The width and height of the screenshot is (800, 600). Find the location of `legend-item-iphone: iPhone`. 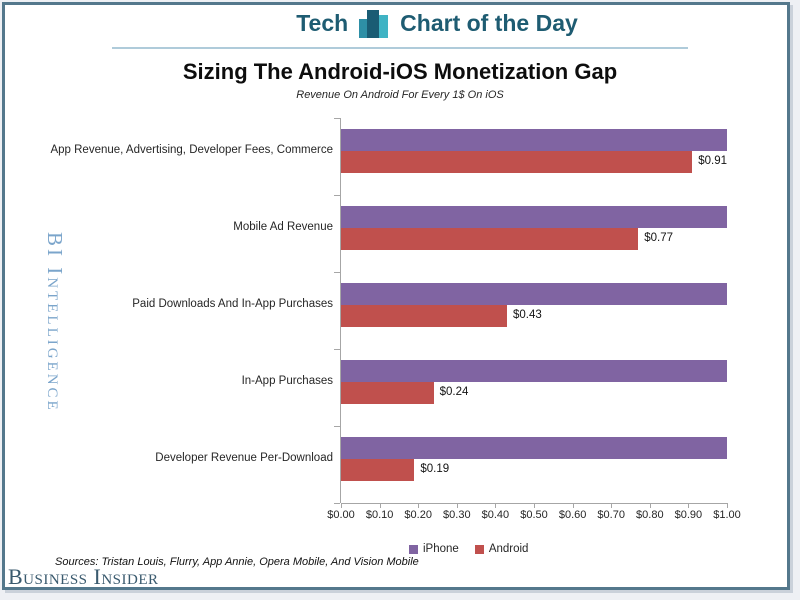

legend-item-iphone: iPhone is located at coordinates (434, 549).